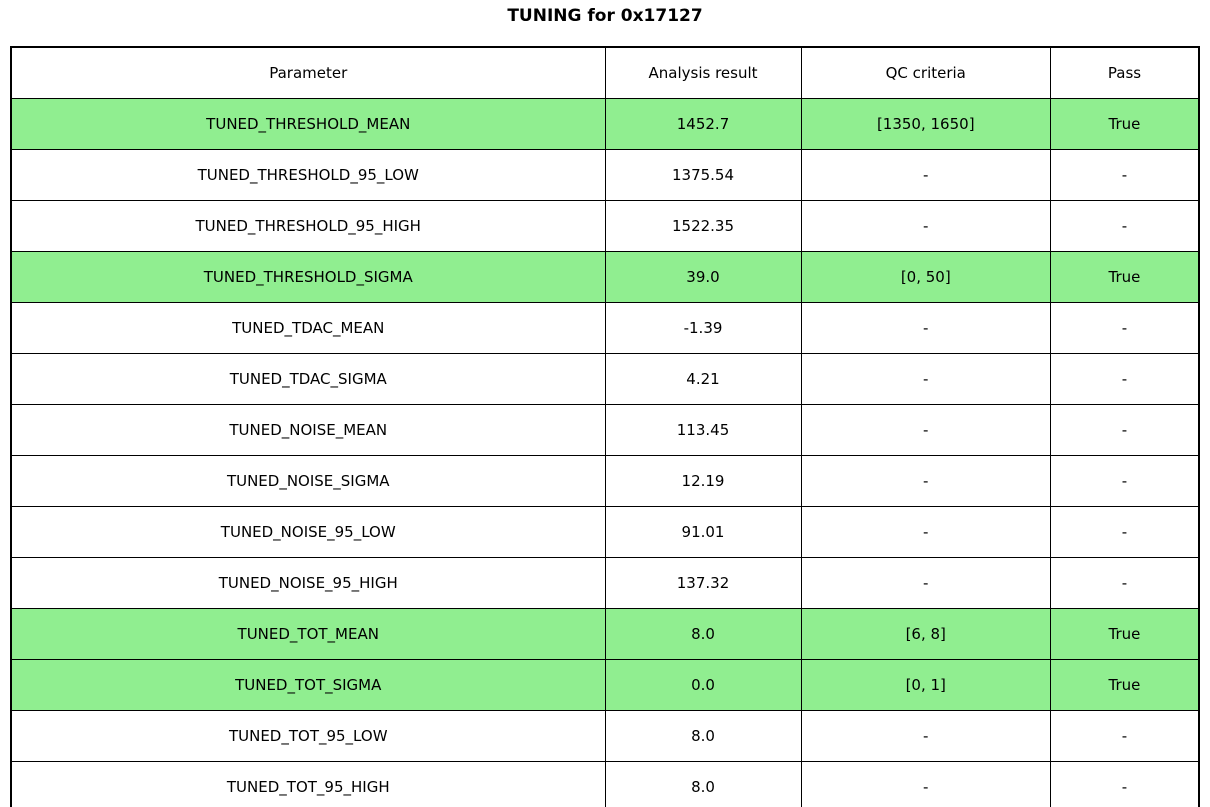  I want to click on param-cell: TUNED_NOISE_SIGMA, so click(308, 481).